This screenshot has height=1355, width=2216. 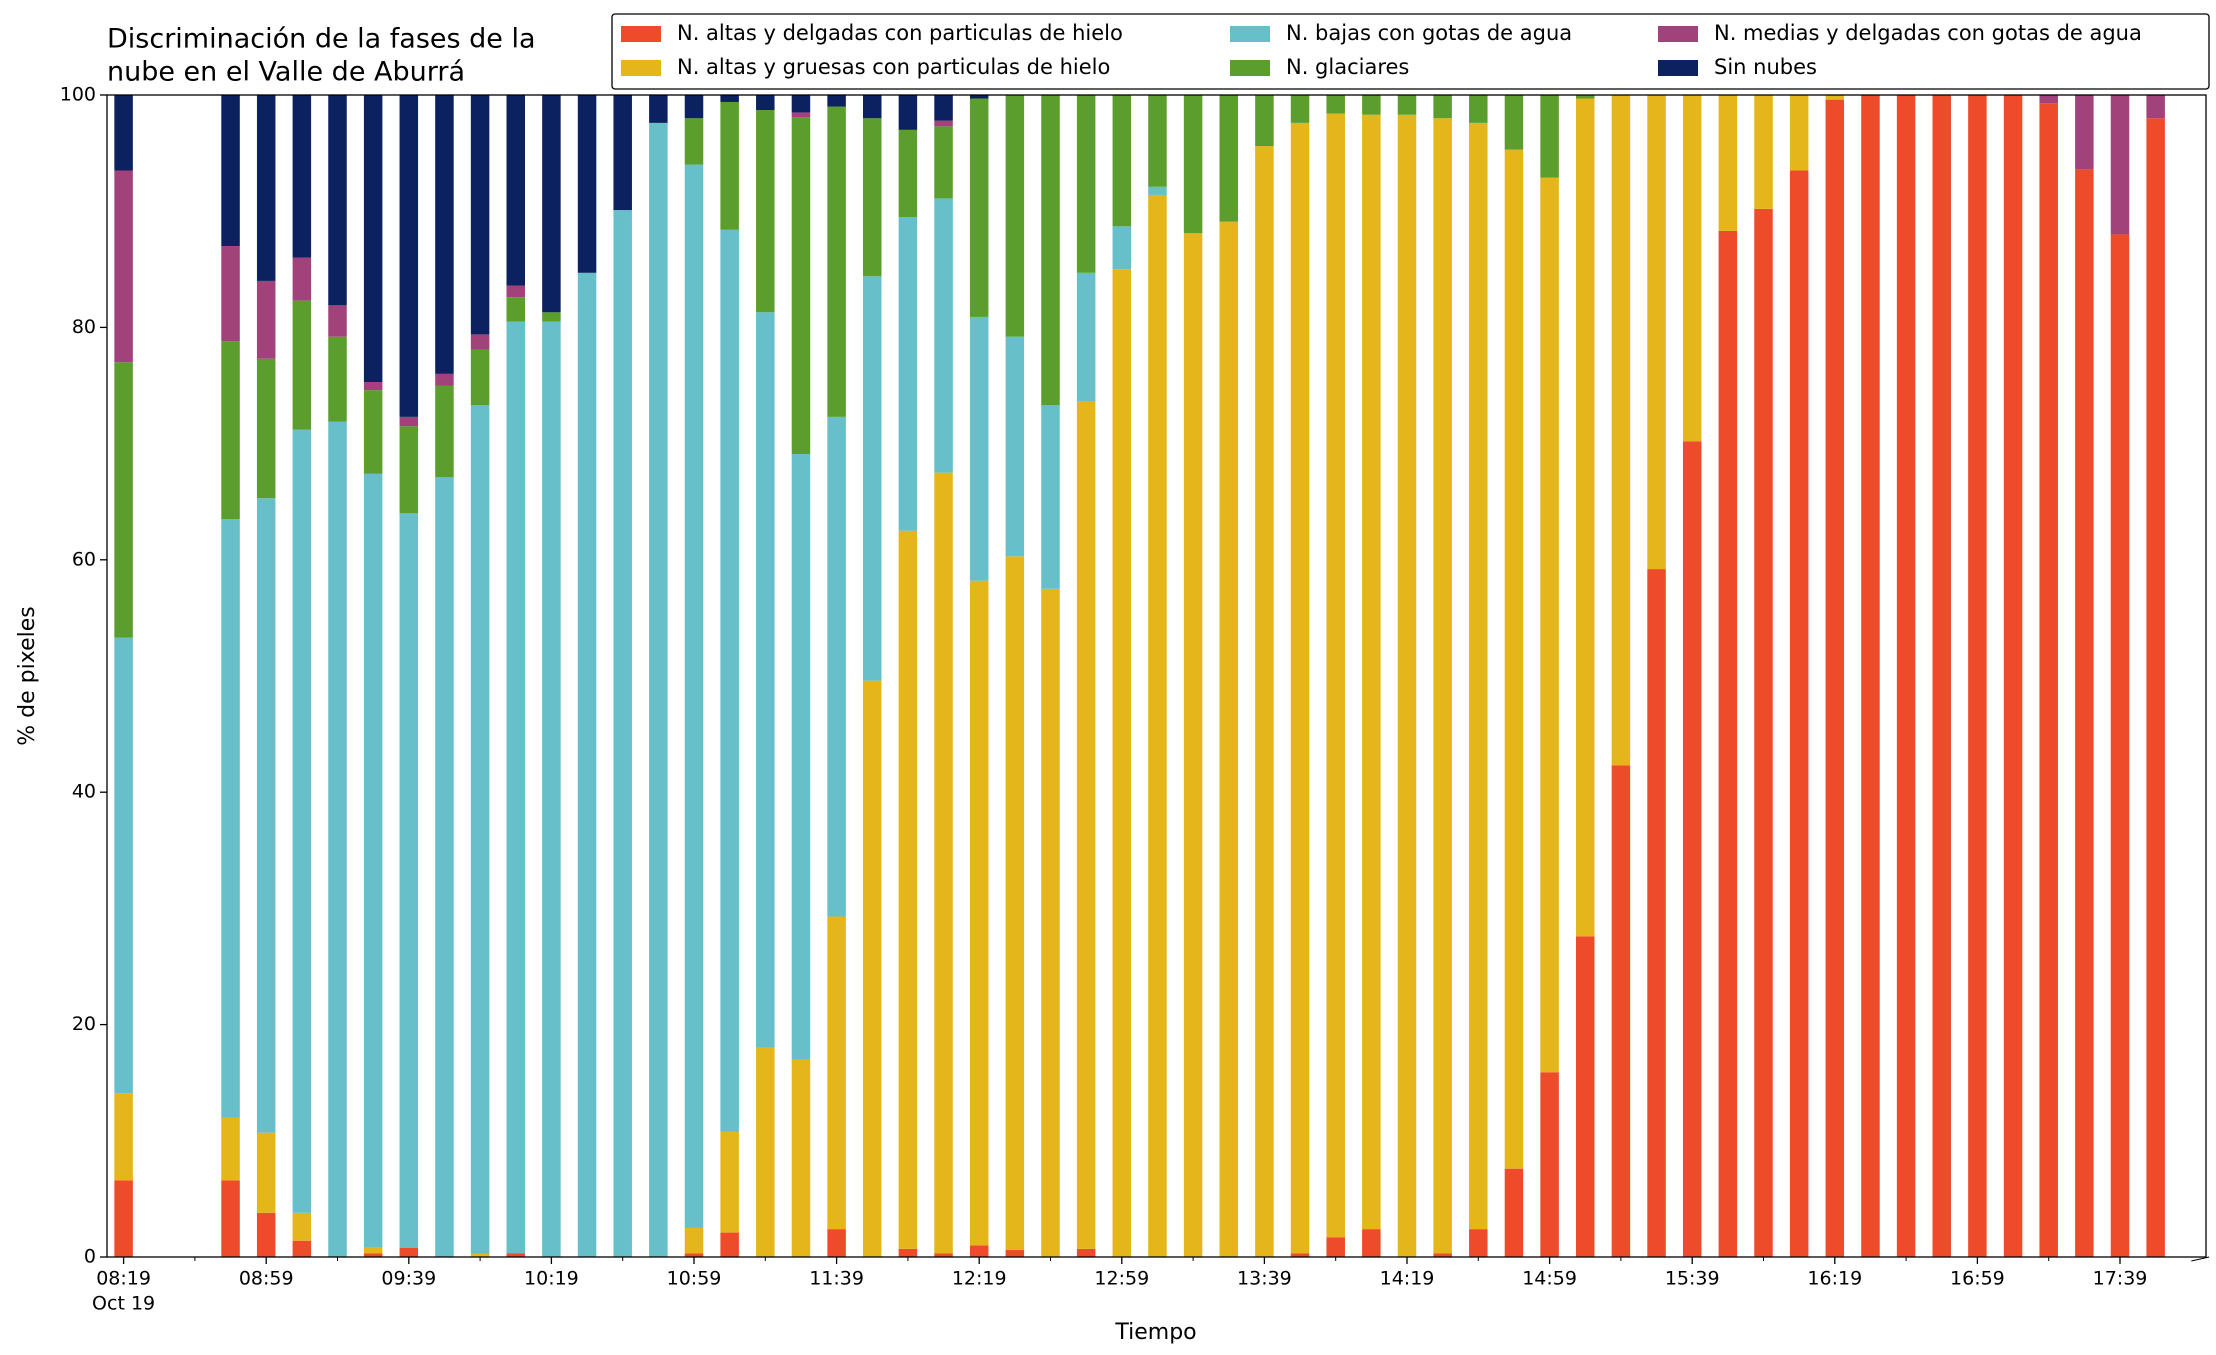 I want to click on y-tick-label: 100, so click(x=78, y=95).